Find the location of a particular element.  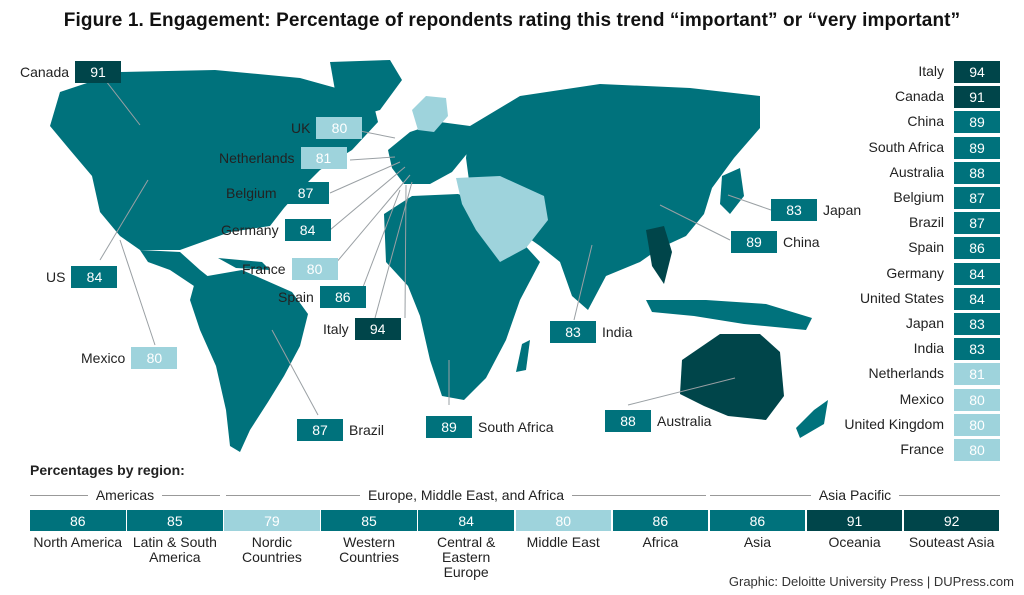

caribbean-shape is located at coordinates (244, 264).